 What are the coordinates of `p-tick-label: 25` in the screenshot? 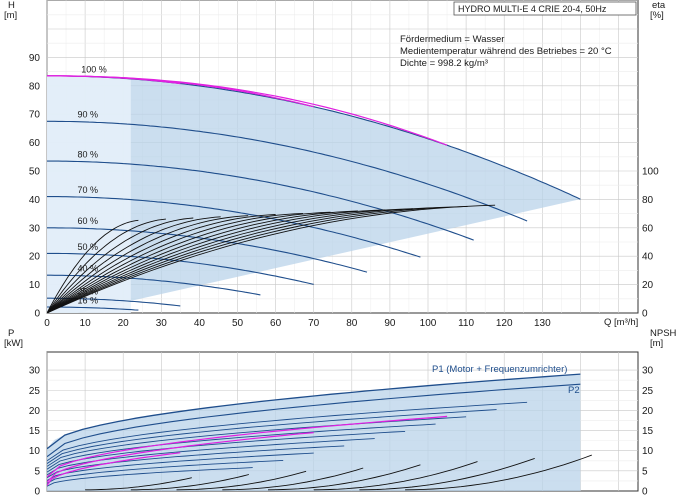 It's located at (35, 391).